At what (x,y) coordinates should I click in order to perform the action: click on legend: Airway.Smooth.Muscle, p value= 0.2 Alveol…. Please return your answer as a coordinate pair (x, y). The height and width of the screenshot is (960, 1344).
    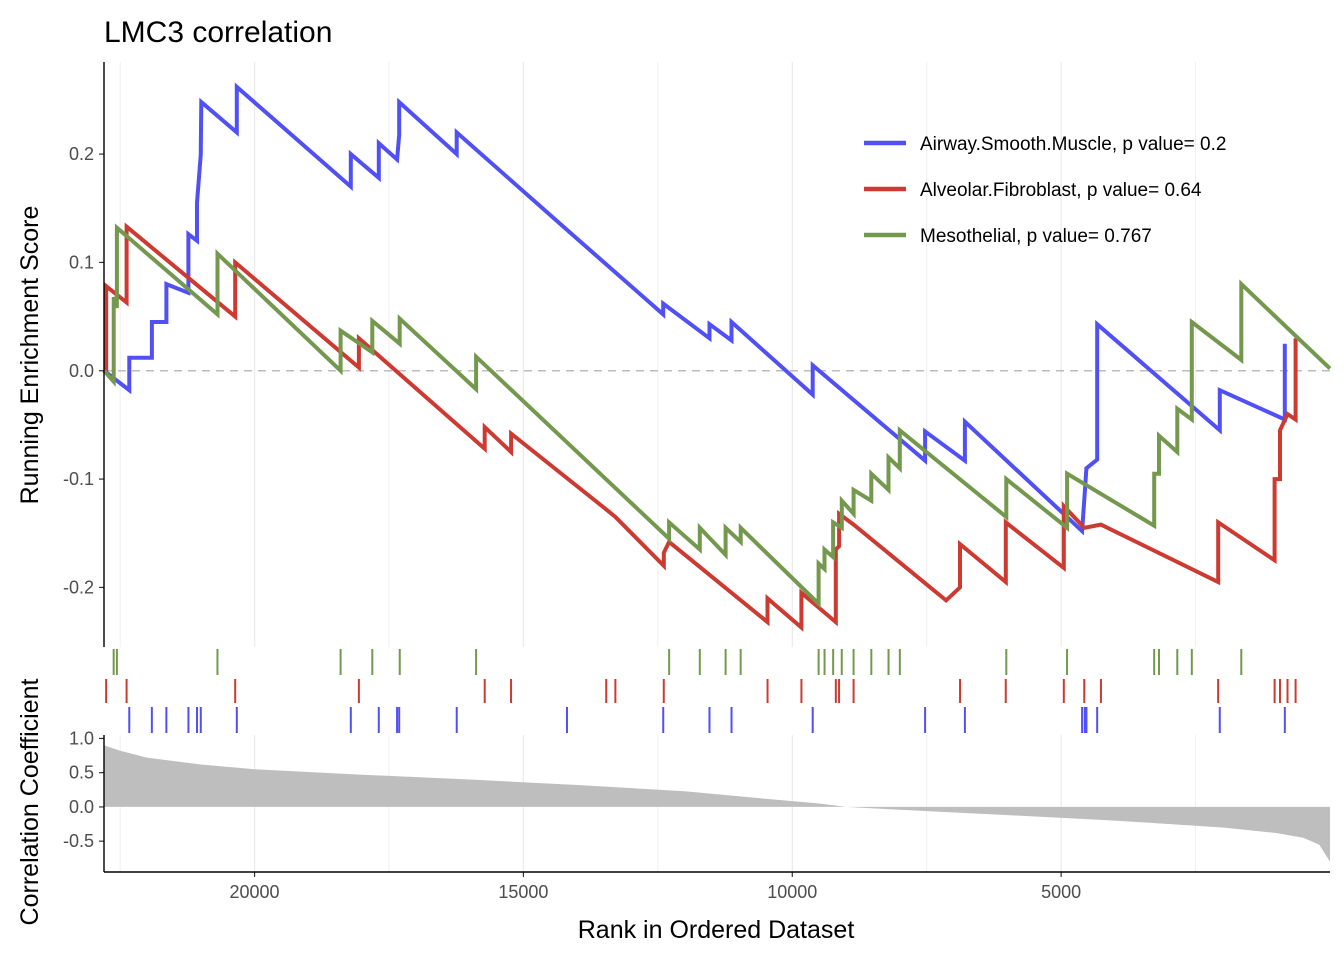
    Looking at the image, I should click on (1045, 190).